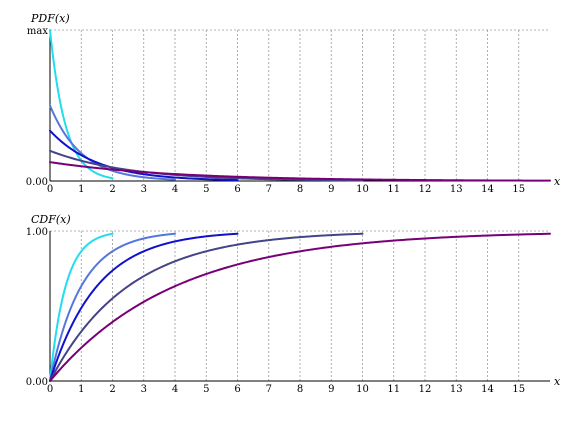  I want to click on y-axis-label: CDF(x), so click(51, 219).